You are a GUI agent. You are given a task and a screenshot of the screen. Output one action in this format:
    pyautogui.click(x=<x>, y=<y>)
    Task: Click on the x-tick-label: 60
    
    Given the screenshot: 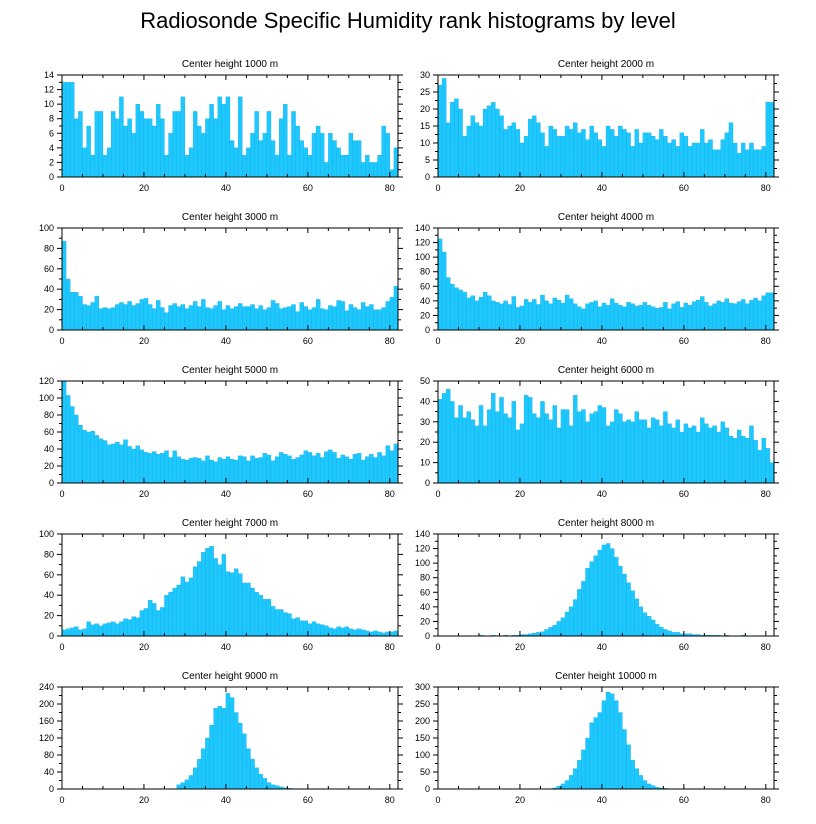 What is the action you would take?
    pyautogui.click(x=684, y=188)
    